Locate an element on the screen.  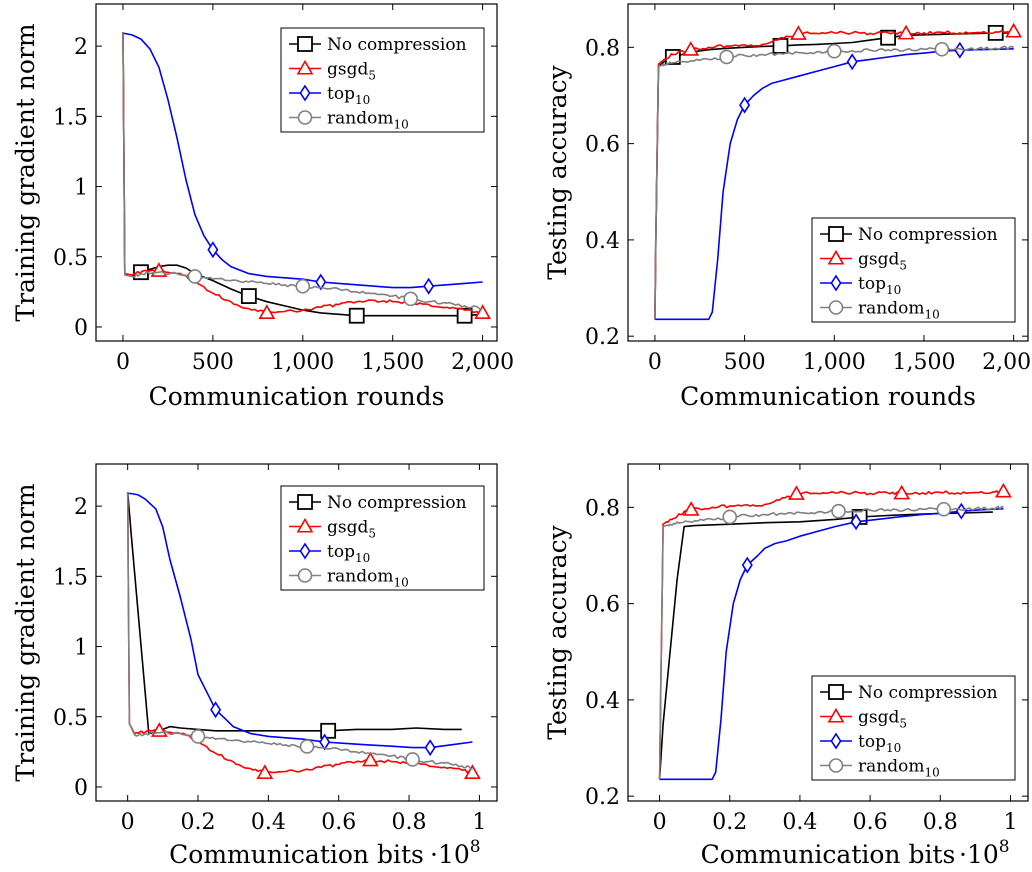
x-tick-label: 1 is located at coordinates (479, 822).